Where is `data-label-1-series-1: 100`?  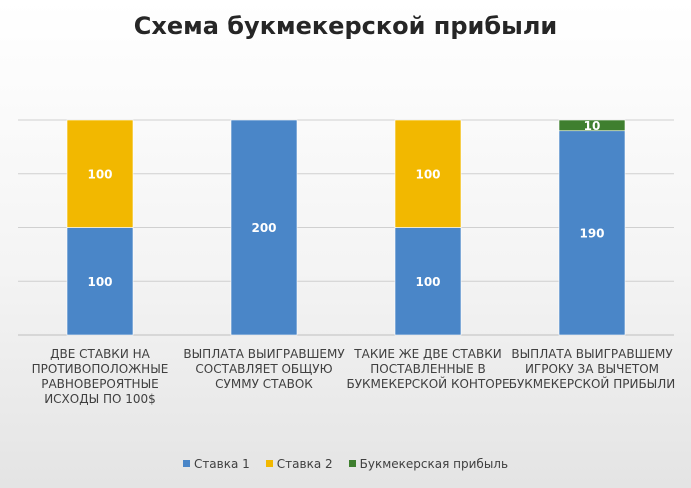 data-label-1-series-1: 100 is located at coordinates (99, 282).